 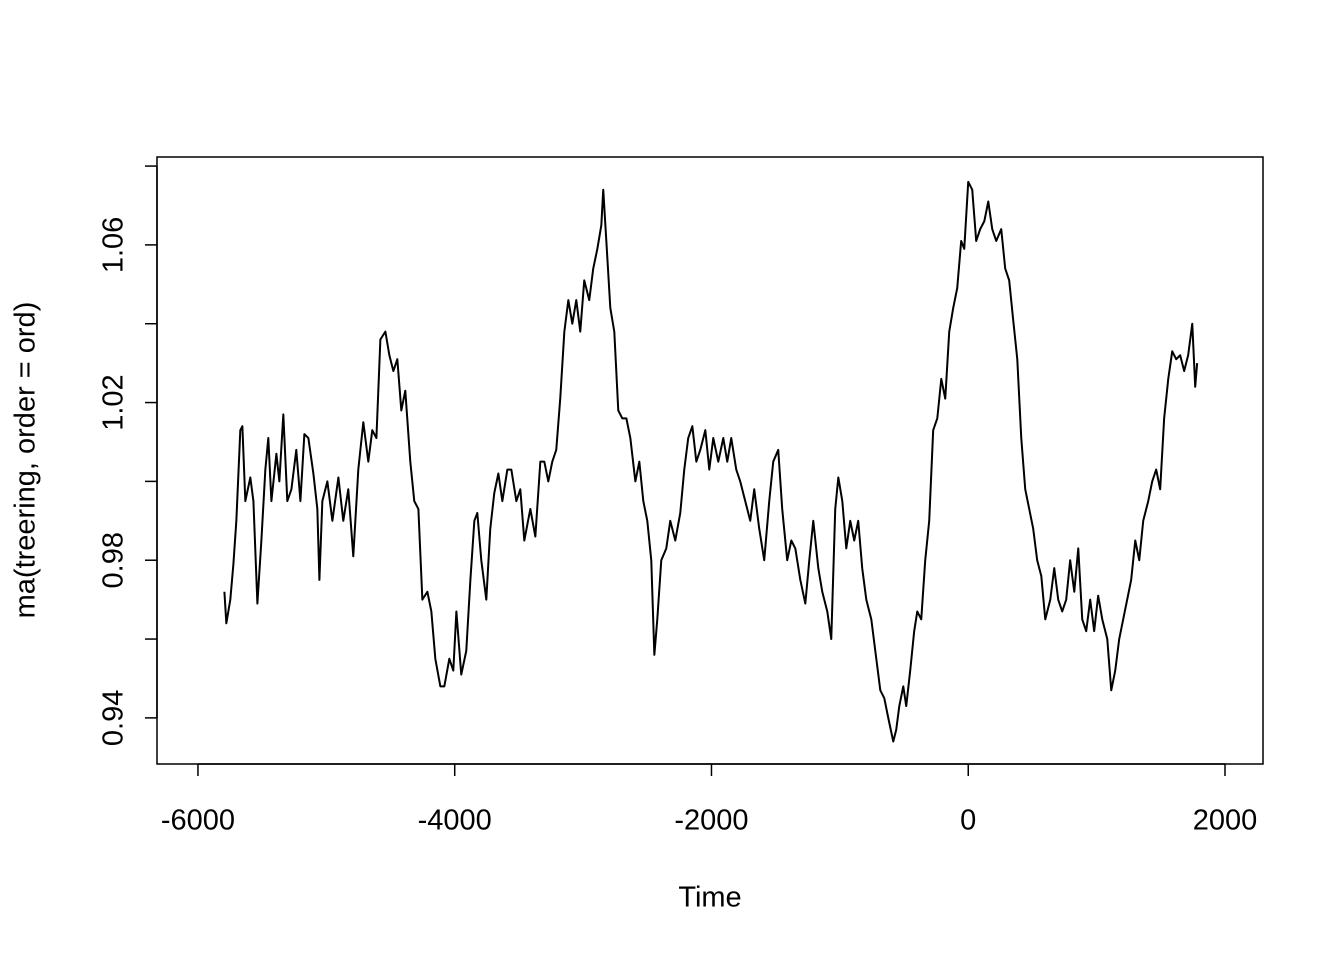 I want to click on x-tick-label: 0, so click(x=968, y=821).